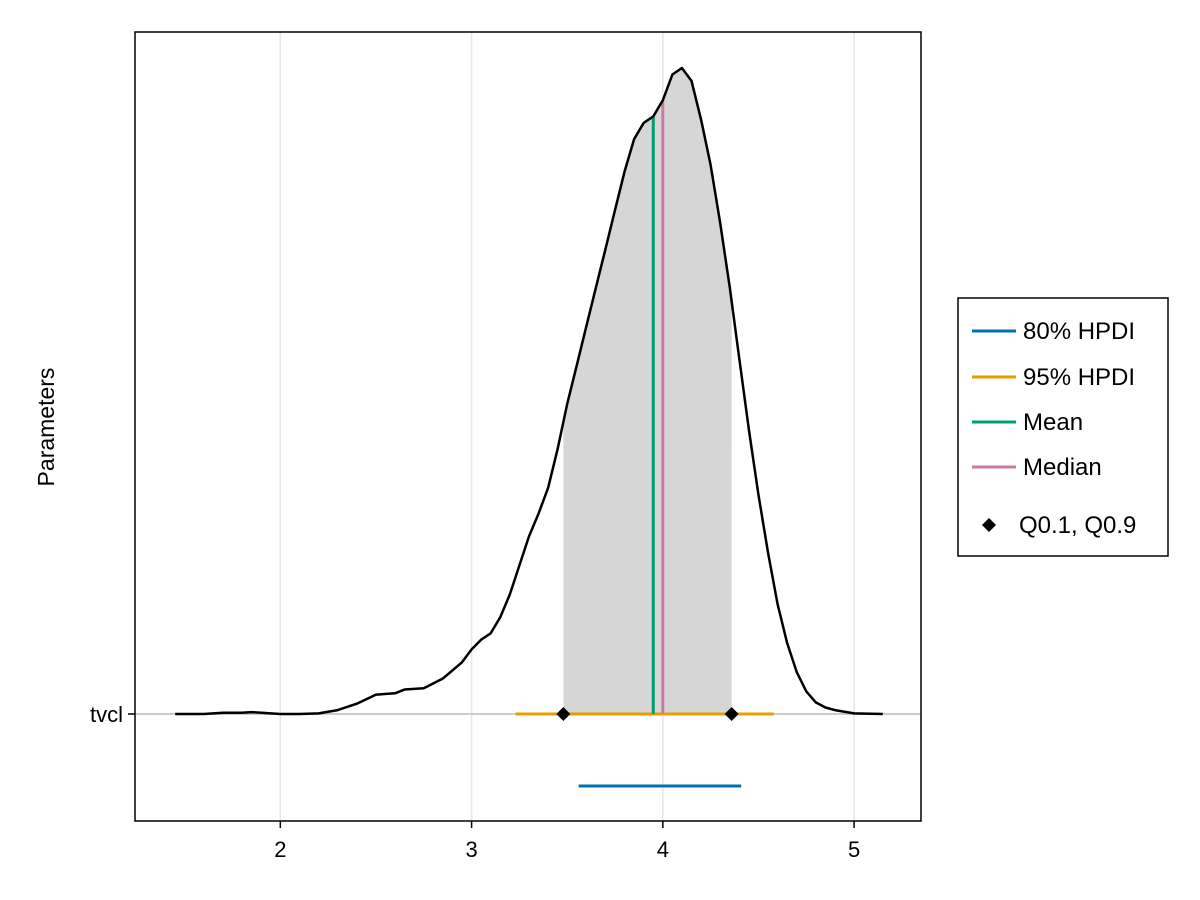 This screenshot has height=900, width=1200. What do you see at coordinates (647, 714) in the screenshot?
I see `quantile-markers` at bounding box center [647, 714].